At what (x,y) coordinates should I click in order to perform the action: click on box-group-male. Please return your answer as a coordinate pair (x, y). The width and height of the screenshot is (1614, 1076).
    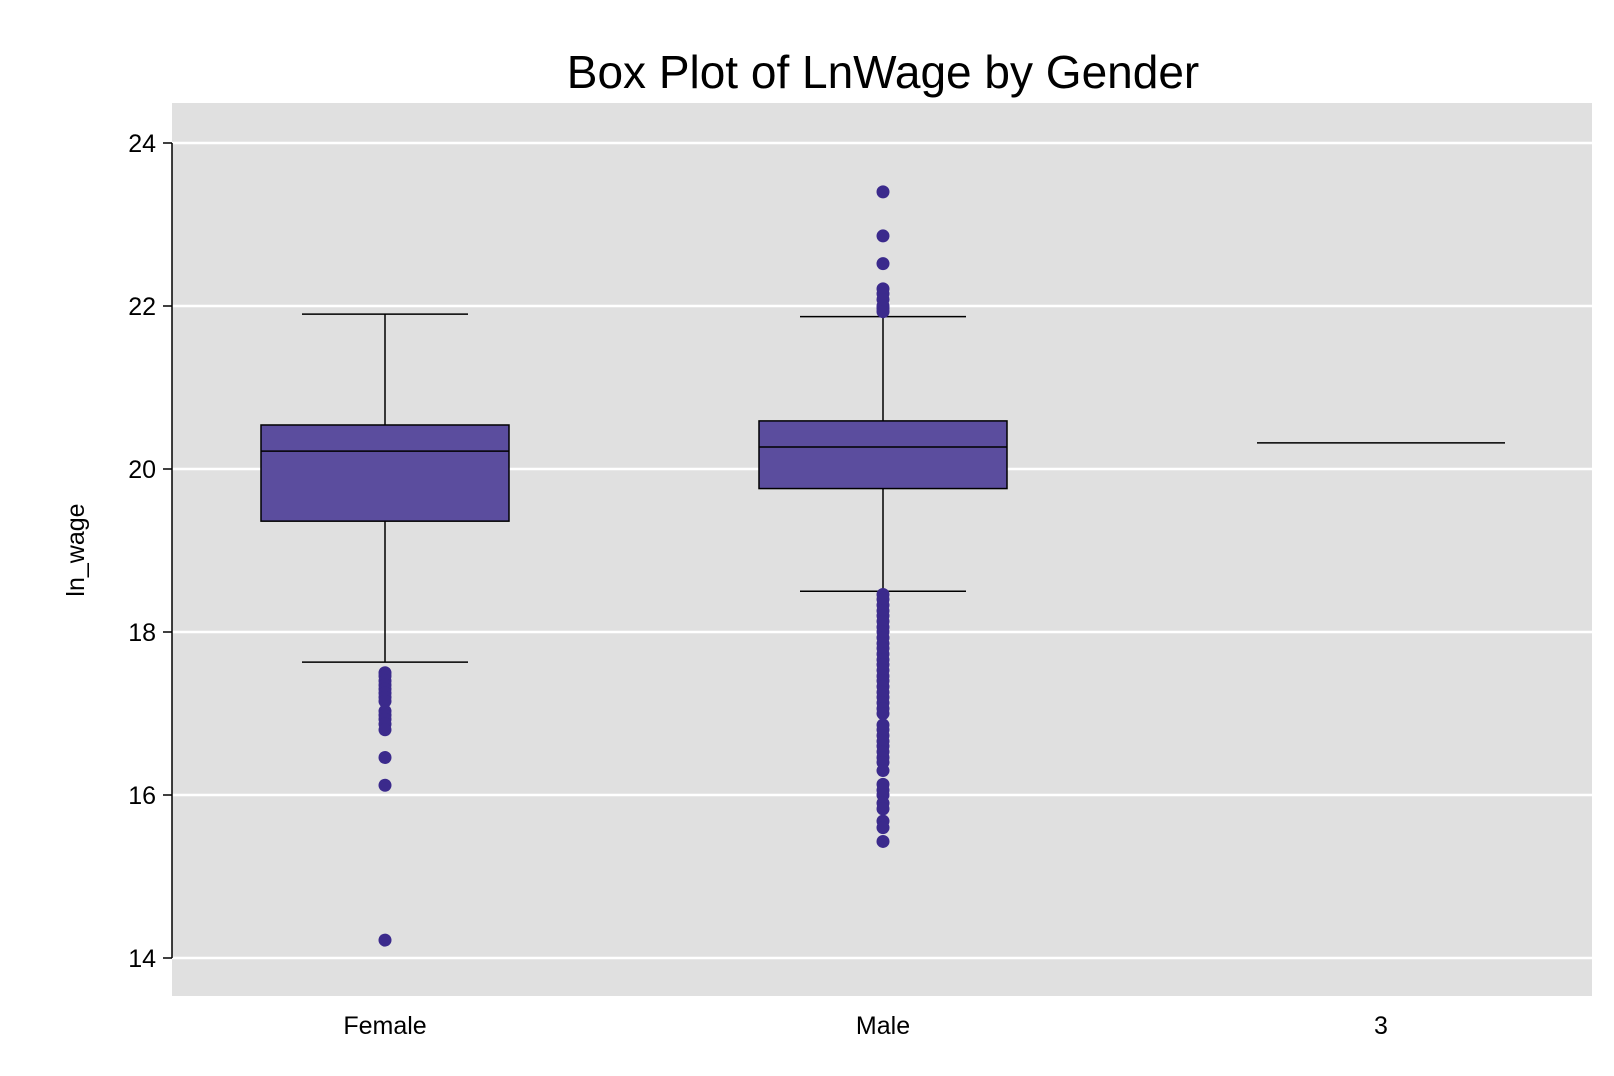
    Looking at the image, I should click on (883, 516).